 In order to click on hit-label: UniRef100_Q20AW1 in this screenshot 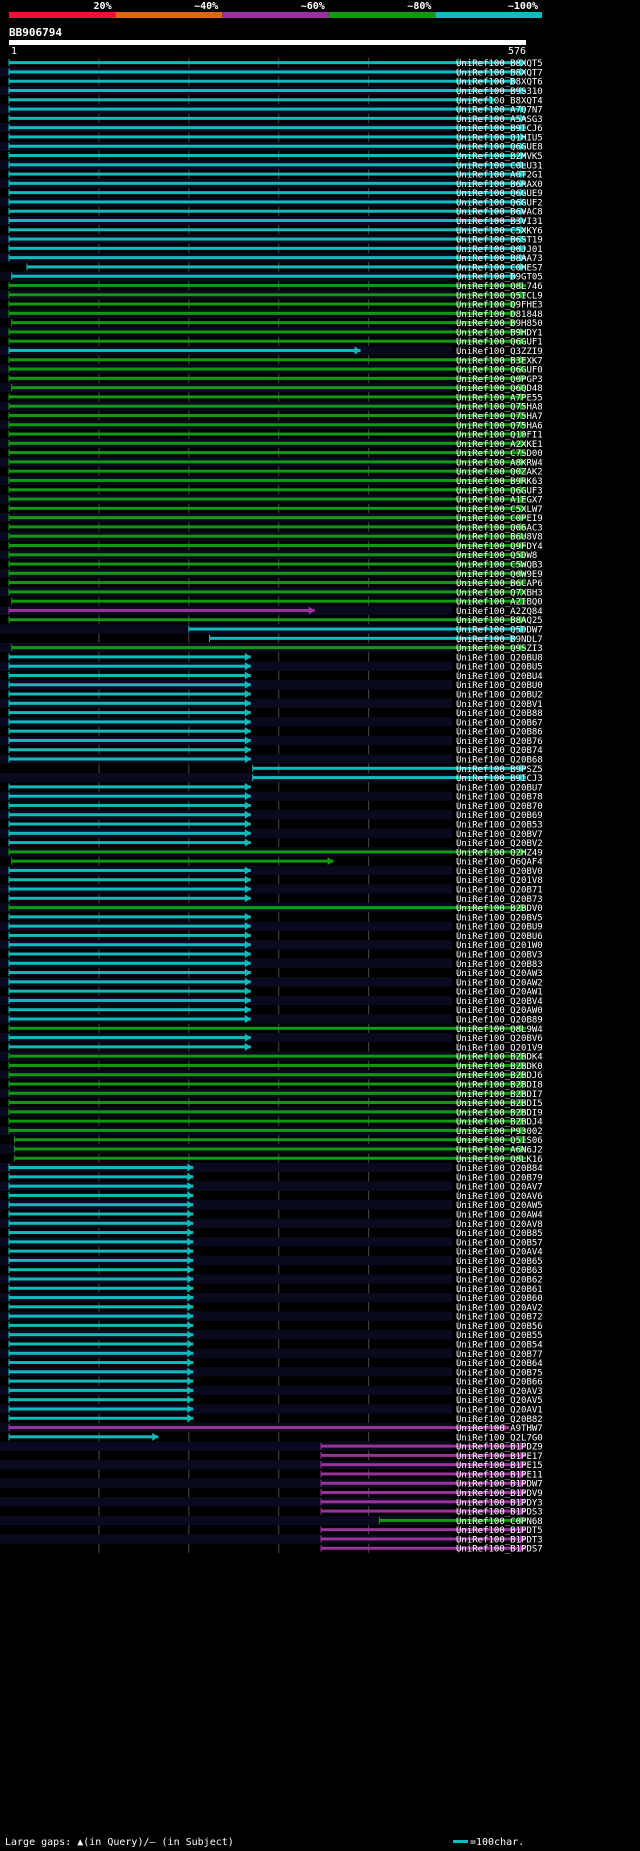, I will do `click(499, 993)`.